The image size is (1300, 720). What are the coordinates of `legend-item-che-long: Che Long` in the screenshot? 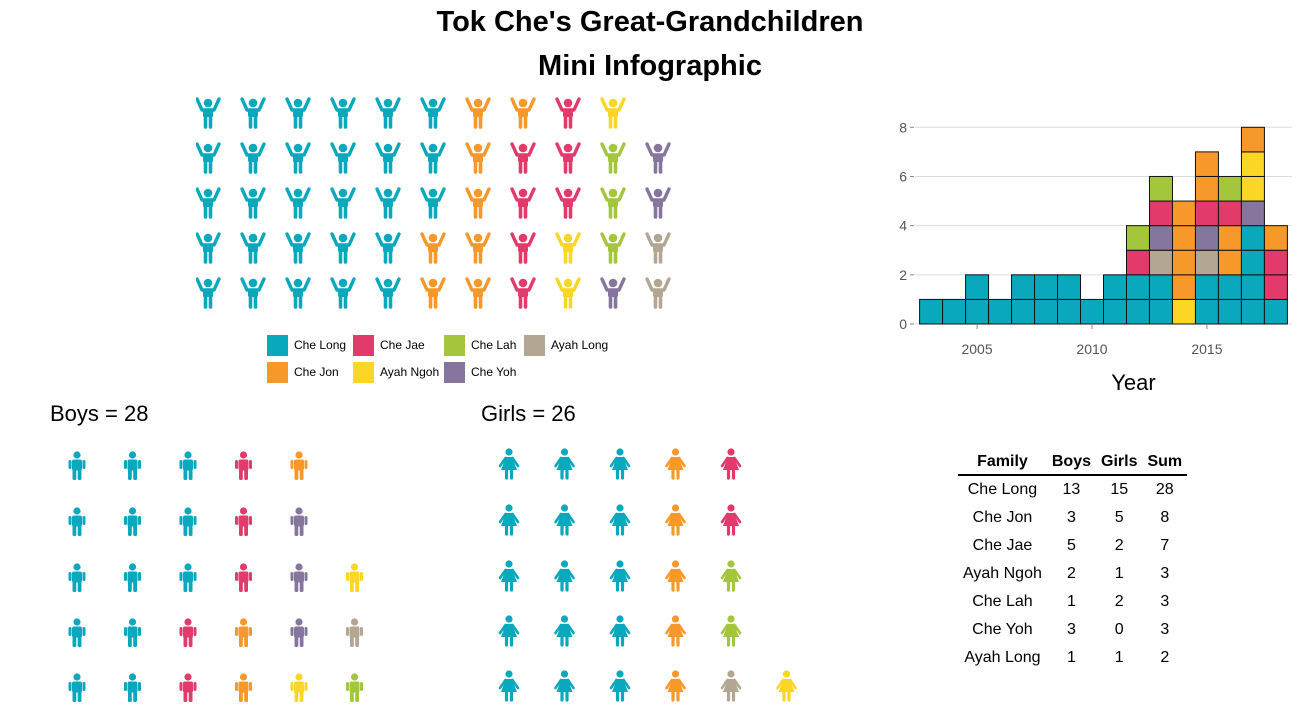 It's located at (306, 345).